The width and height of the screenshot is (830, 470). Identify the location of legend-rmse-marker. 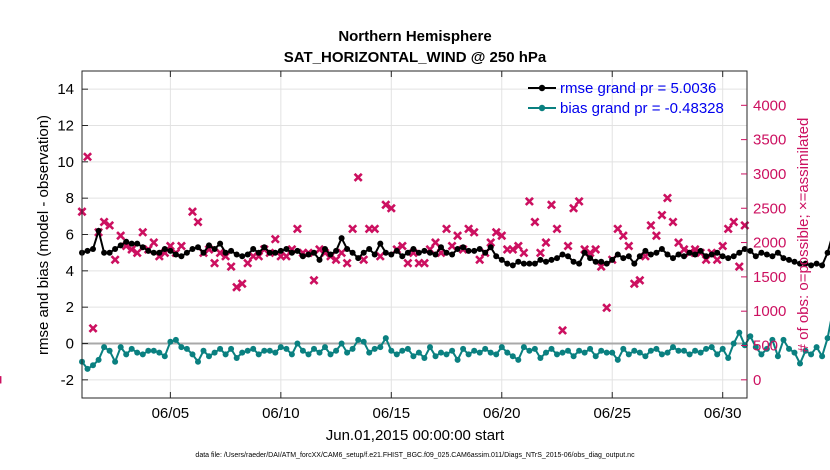
(542, 88).